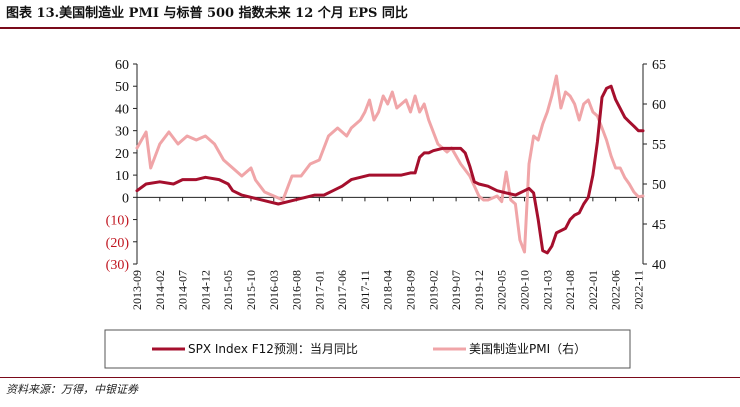 This screenshot has width=740, height=407. What do you see at coordinates (122, 65) in the screenshot?
I see `left-tick-label: 60` at bounding box center [122, 65].